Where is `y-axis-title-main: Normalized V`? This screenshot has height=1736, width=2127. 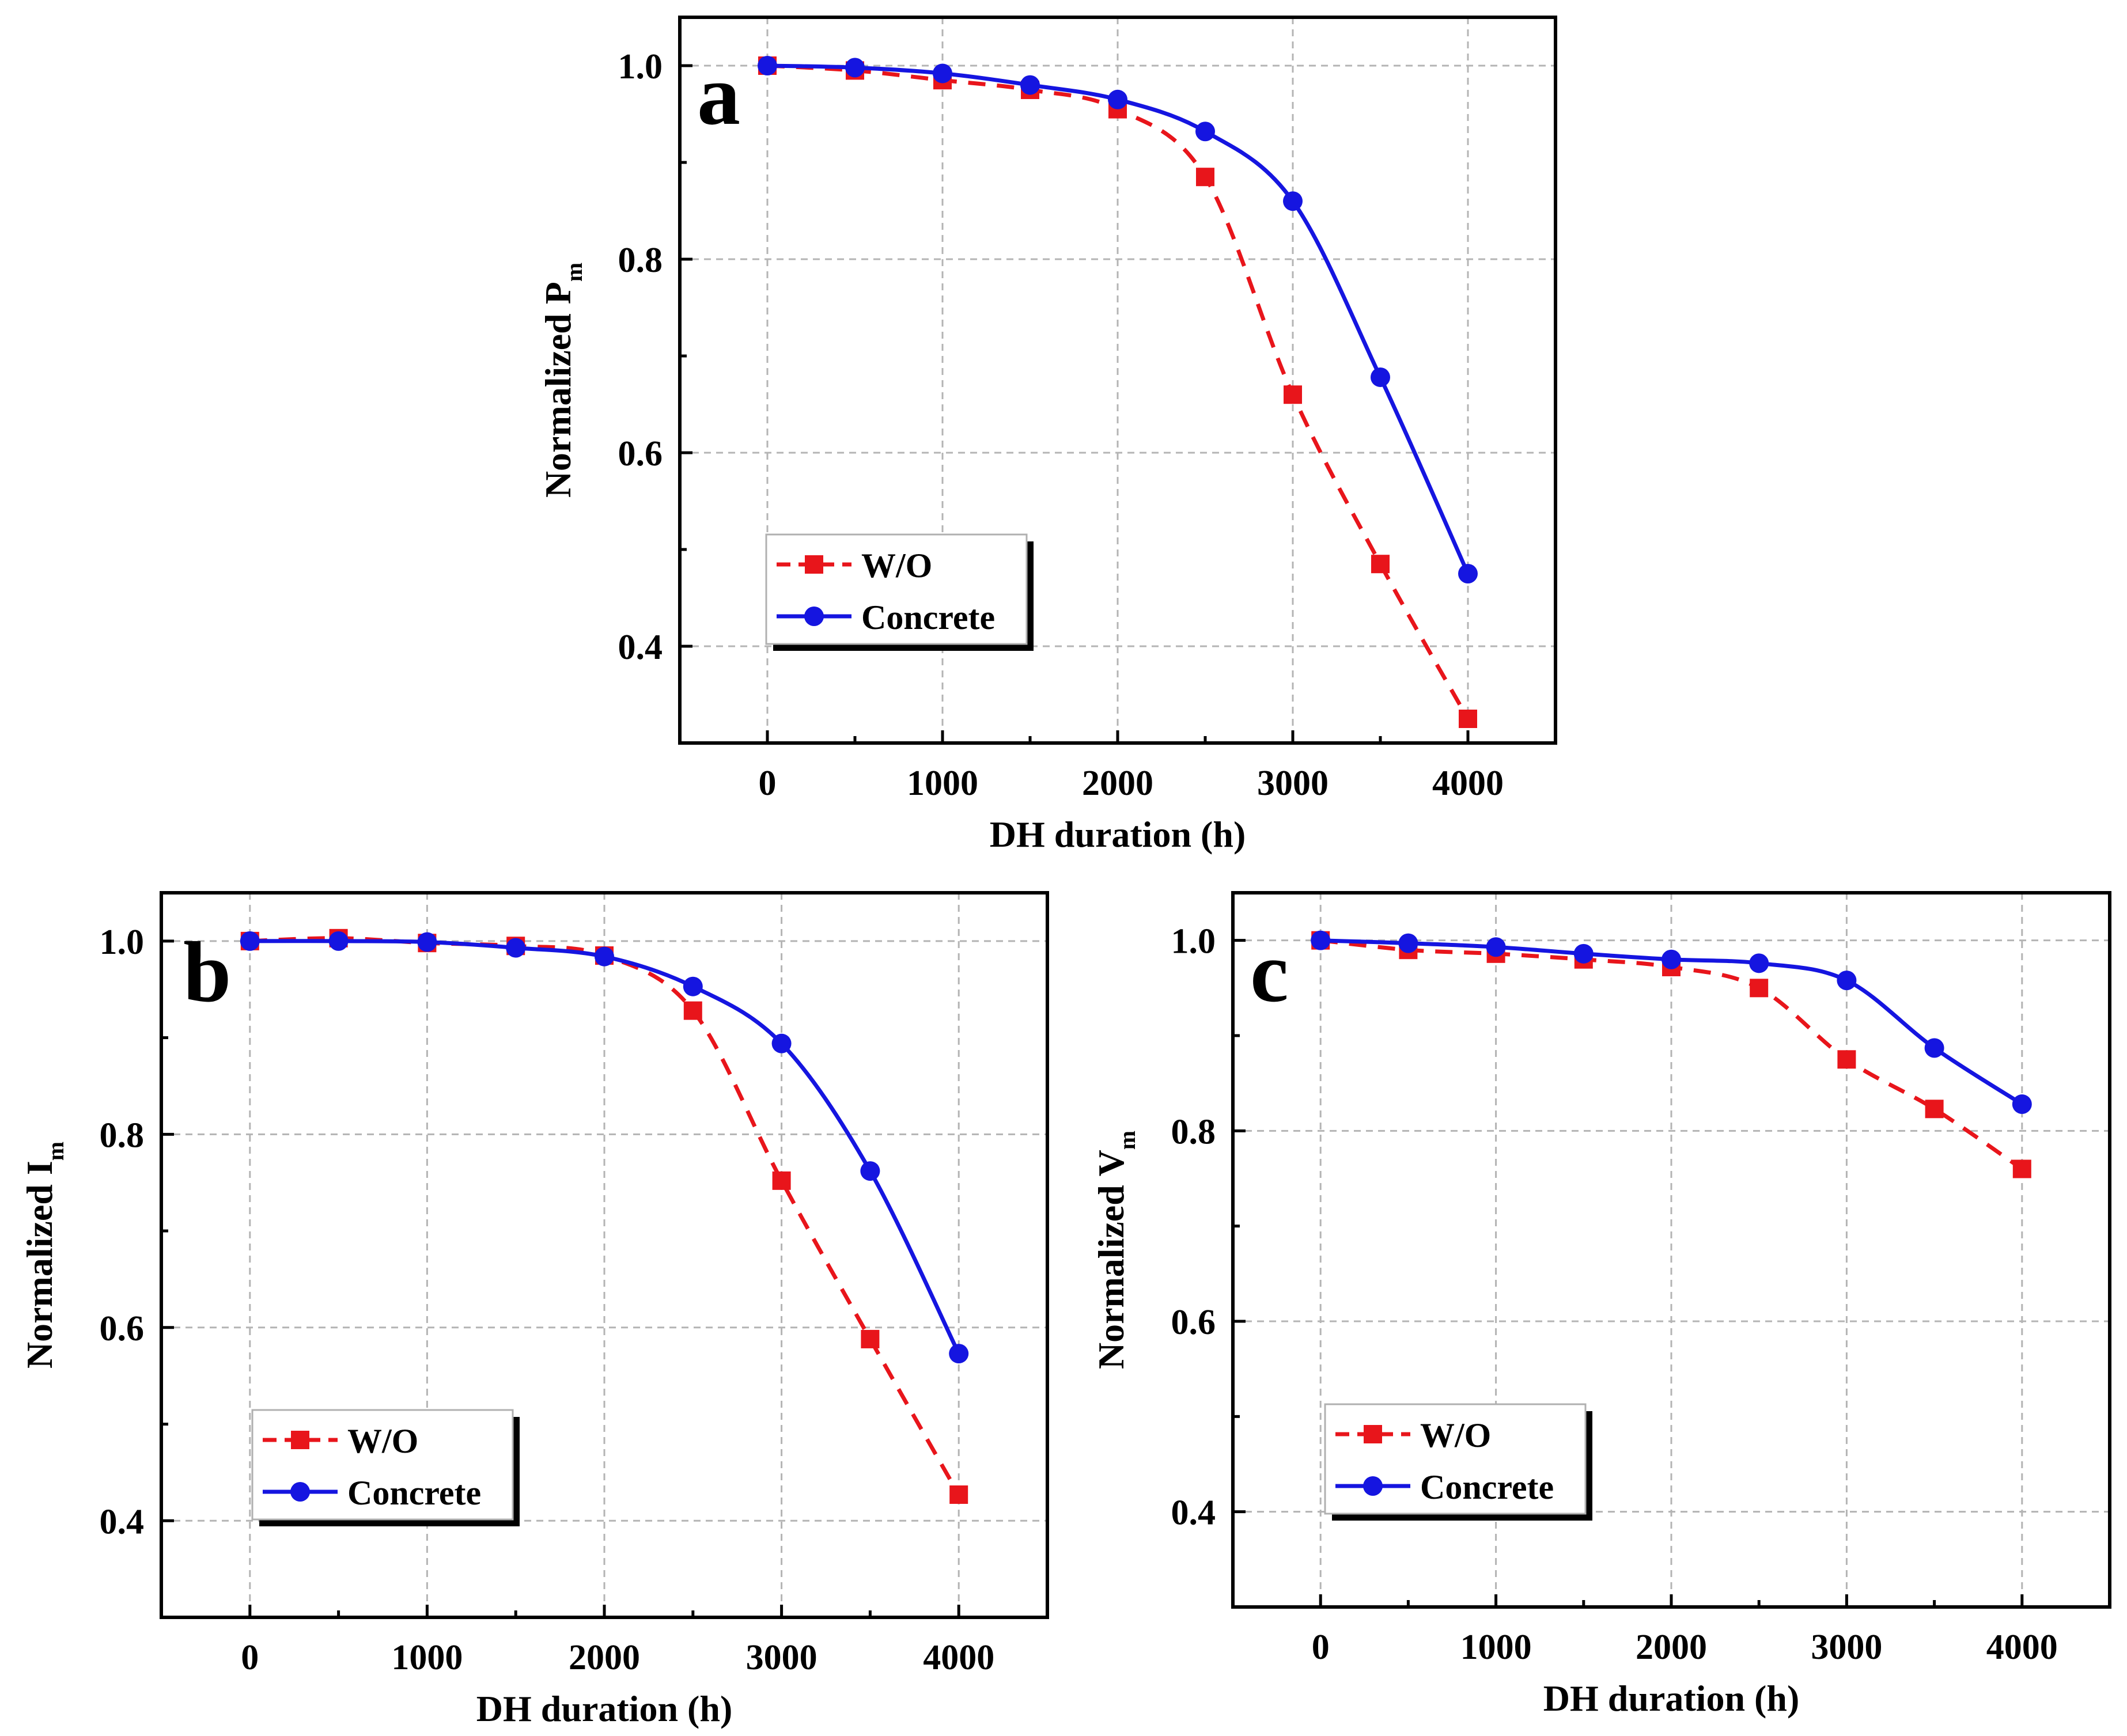 y-axis-title-main: Normalized V is located at coordinates (1111, 1259).